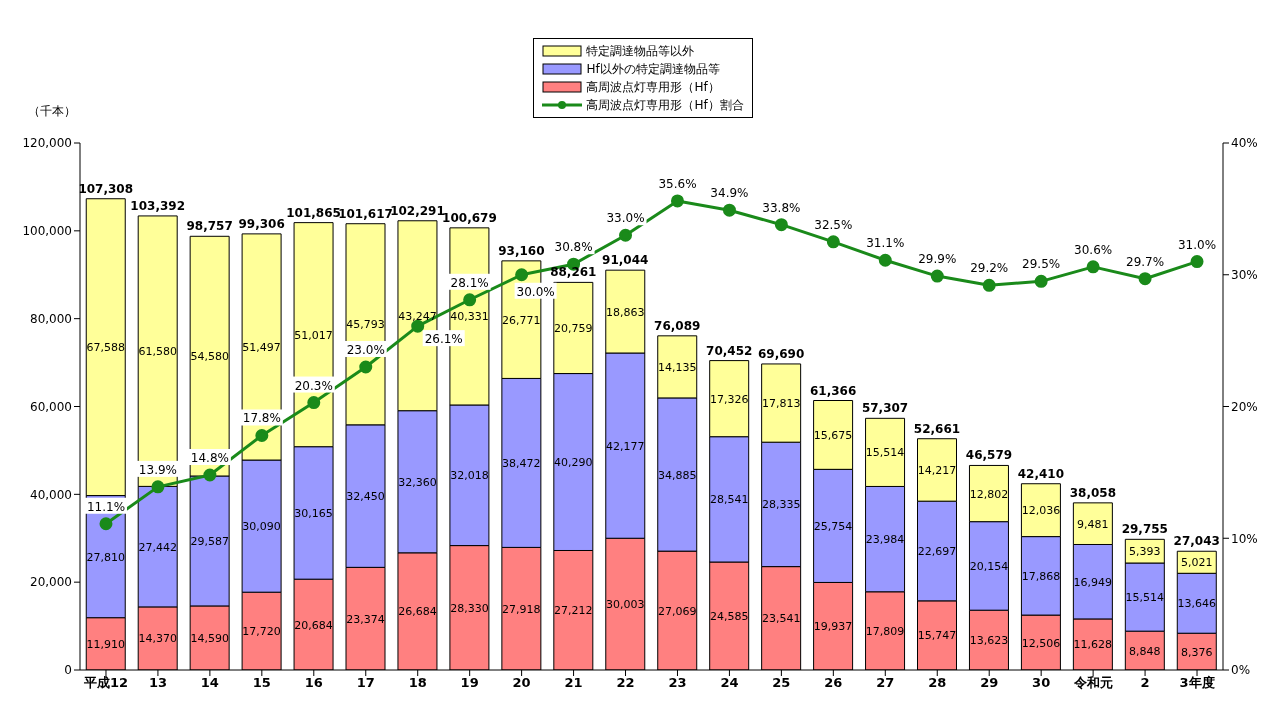 This screenshot has width=1288, height=711. I want to click on y-tick-label: 40,000, so click(51, 494).